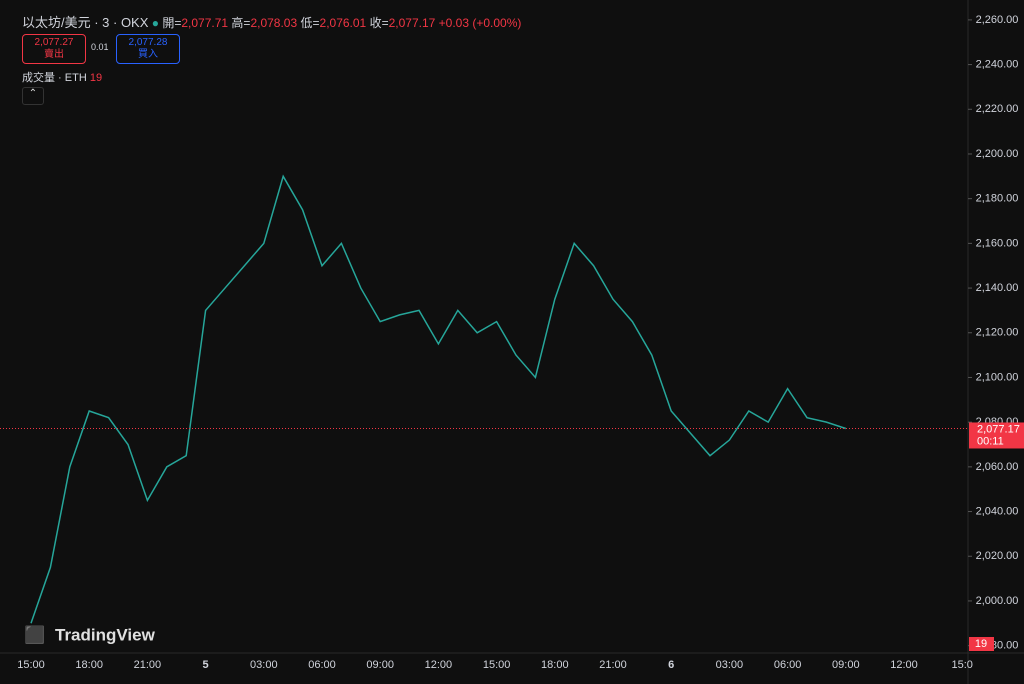 This screenshot has width=1024, height=684. What do you see at coordinates (206, 665) in the screenshot?
I see `x-tick-label: 5` at bounding box center [206, 665].